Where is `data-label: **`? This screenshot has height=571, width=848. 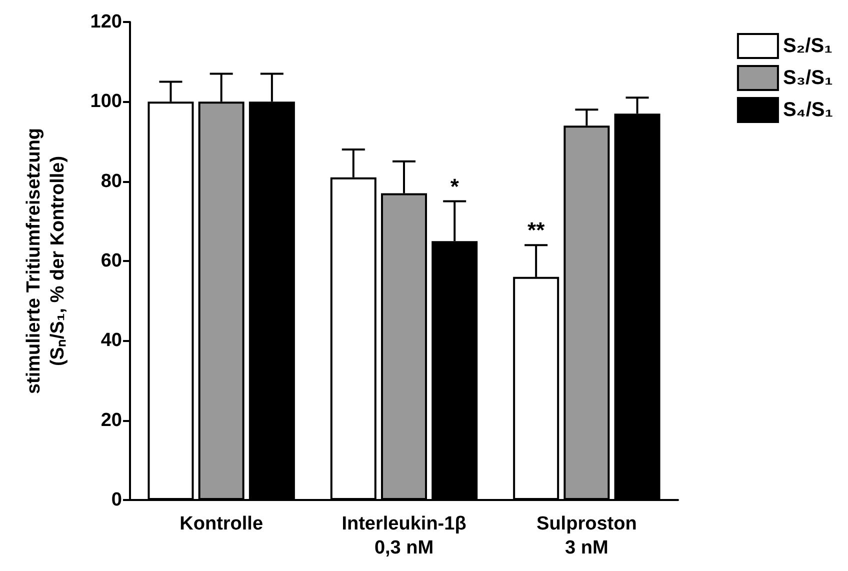
data-label: ** is located at coordinates (537, 230).